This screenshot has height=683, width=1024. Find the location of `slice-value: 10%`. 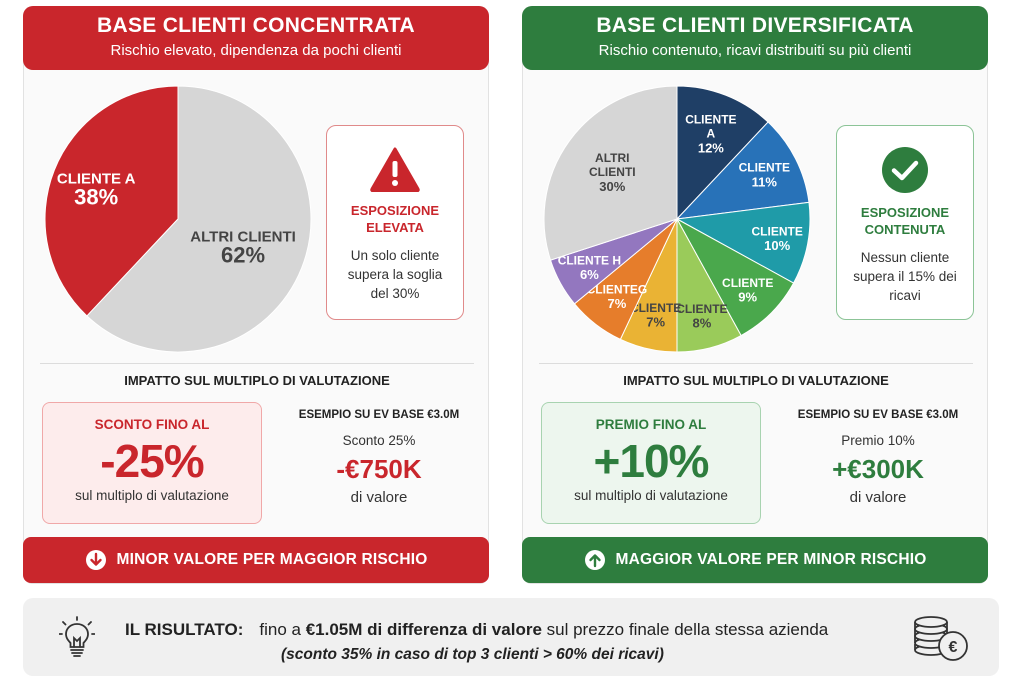

slice-value: 10% is located at coordinates (777, 245).